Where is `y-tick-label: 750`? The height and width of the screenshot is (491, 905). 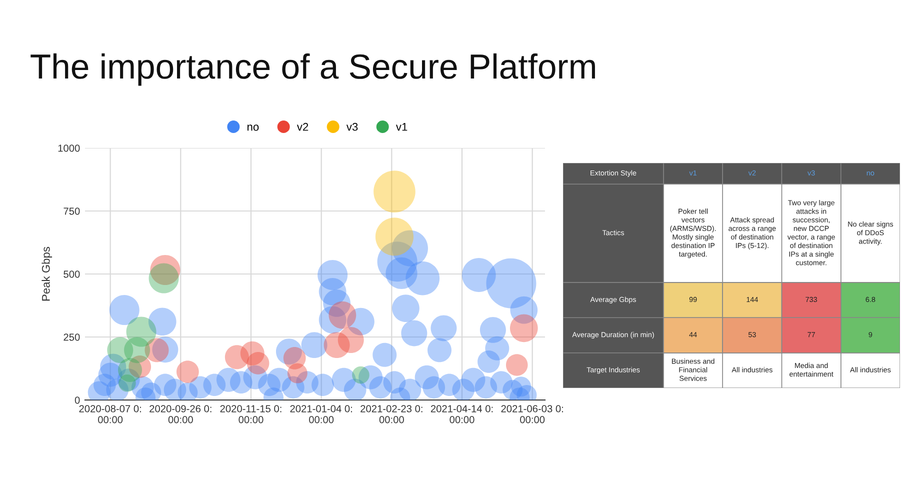
y-tick-label: 750 is located at coordinates (72, 211).